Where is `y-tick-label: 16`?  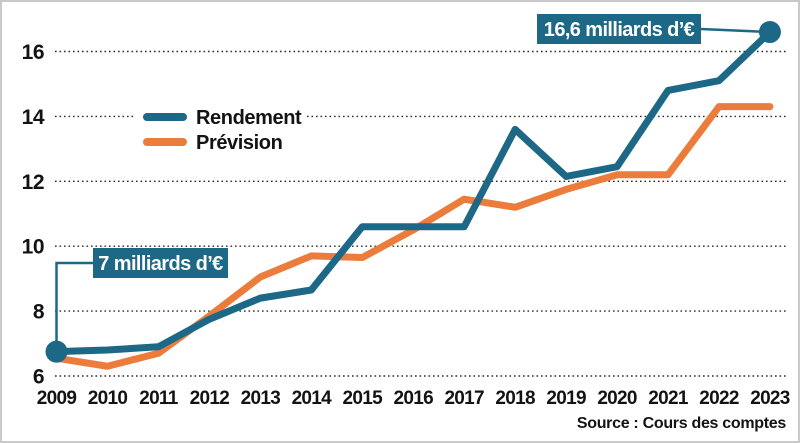 y-tick-label: 16 is located at coordinates (33, 52).